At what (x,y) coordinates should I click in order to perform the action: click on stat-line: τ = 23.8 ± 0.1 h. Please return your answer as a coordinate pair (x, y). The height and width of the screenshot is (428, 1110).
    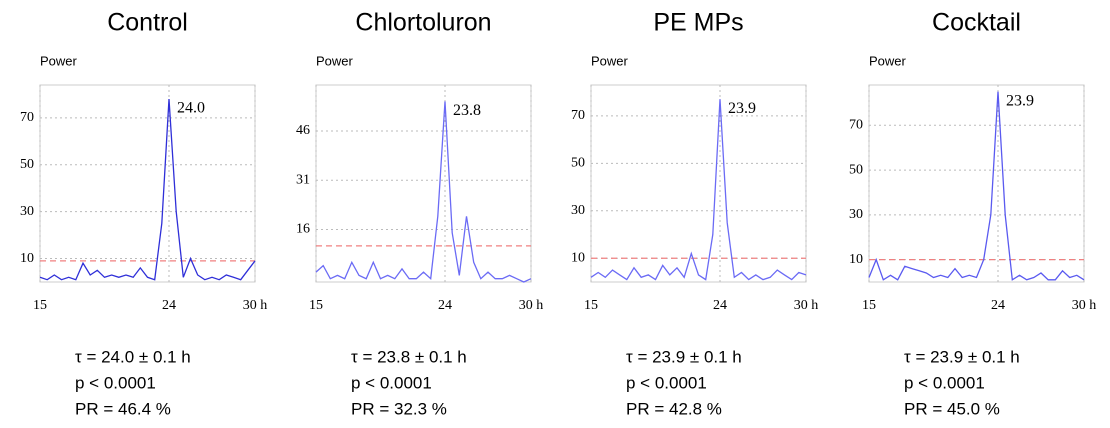
    Looking at the image, I should click on (409, 356).